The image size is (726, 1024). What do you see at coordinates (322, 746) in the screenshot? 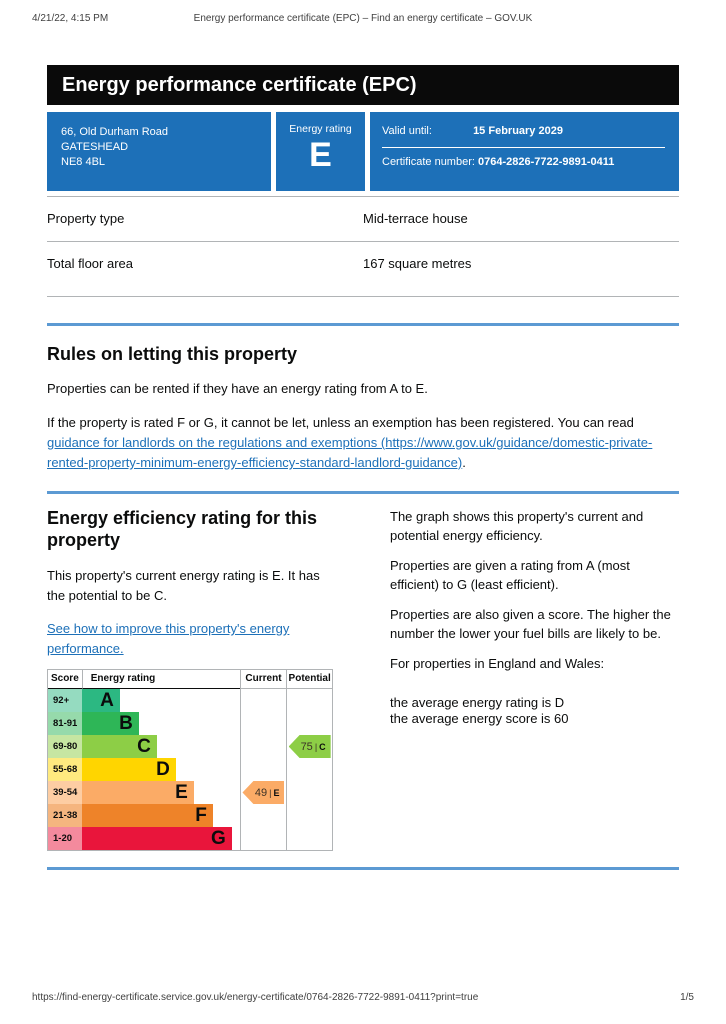
I see `potential-letter: C` at bounding box center [322, 746].